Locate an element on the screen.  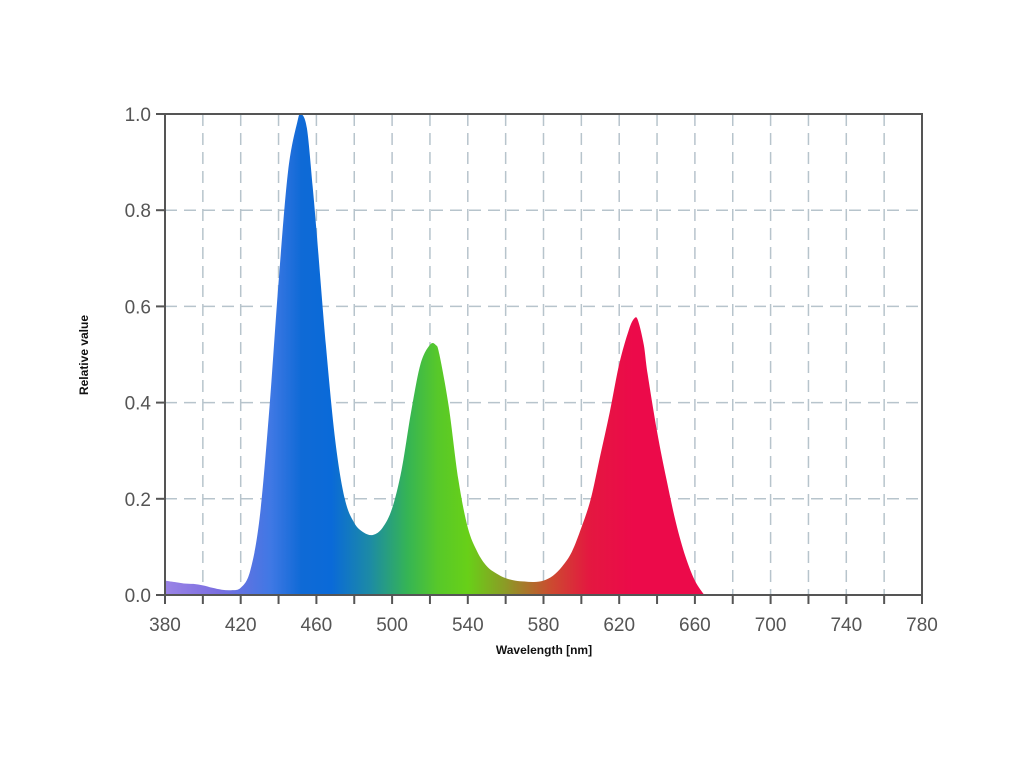
y-tick-label: 0.2 is located at coordinates (138, 500).